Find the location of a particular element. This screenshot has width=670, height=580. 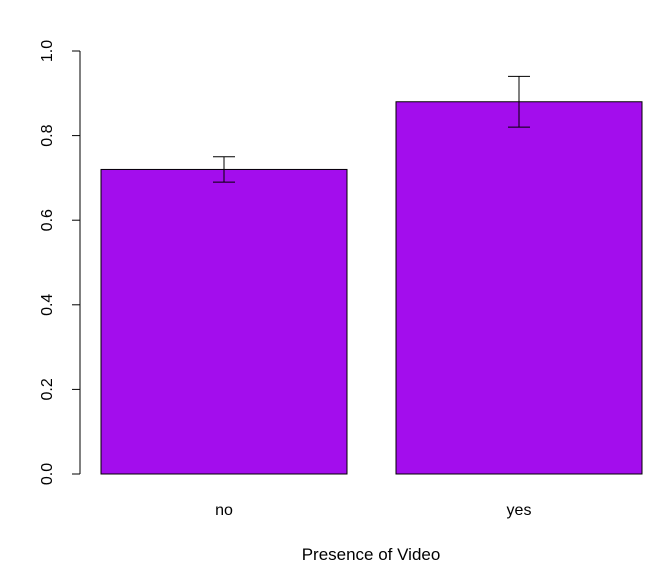

error-bar-yes is located at coordinates (519, 101).